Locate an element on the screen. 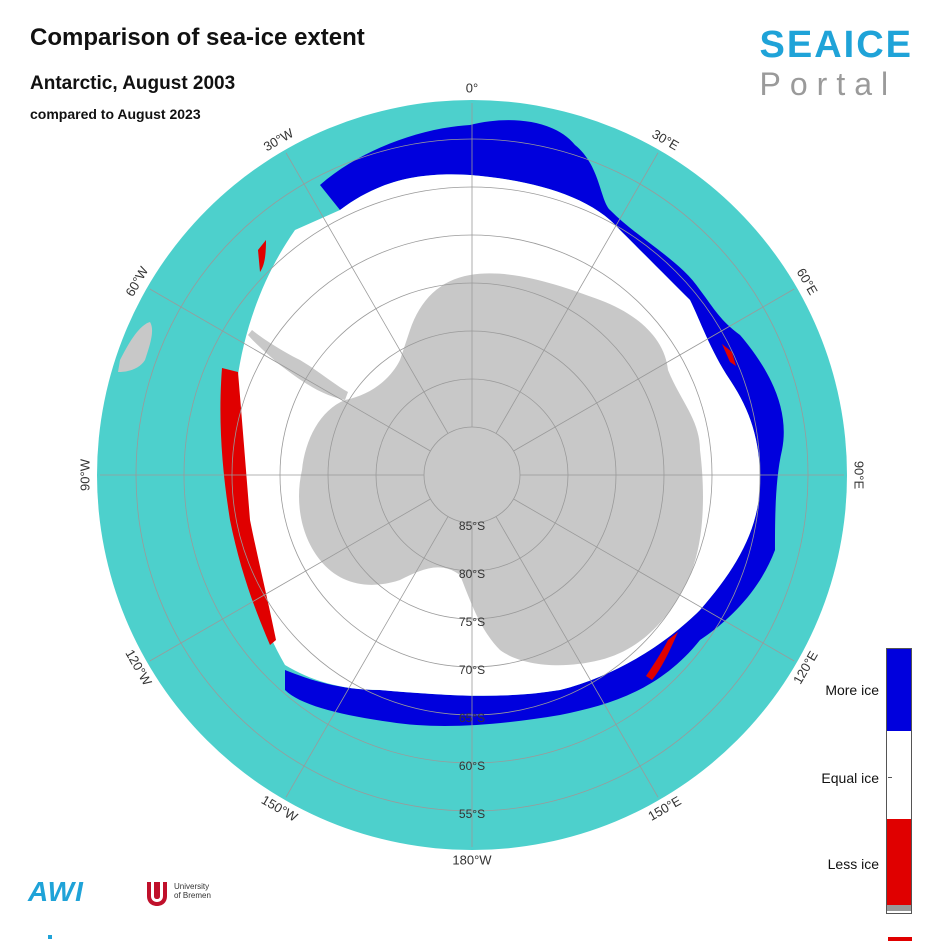 The width and height of the screenshot is (941, 941). latitude-label: 85°S is located at coordinates (472, 526).